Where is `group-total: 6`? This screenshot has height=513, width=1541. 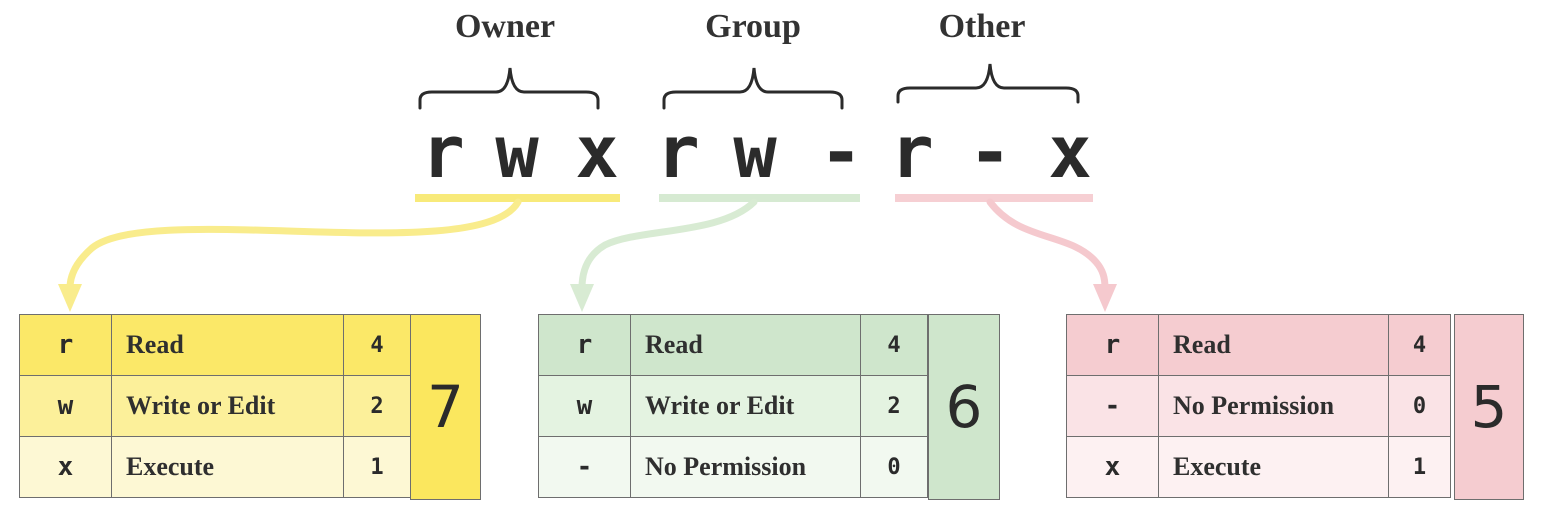
group-total: 6 is located at coordinates (964, 407).